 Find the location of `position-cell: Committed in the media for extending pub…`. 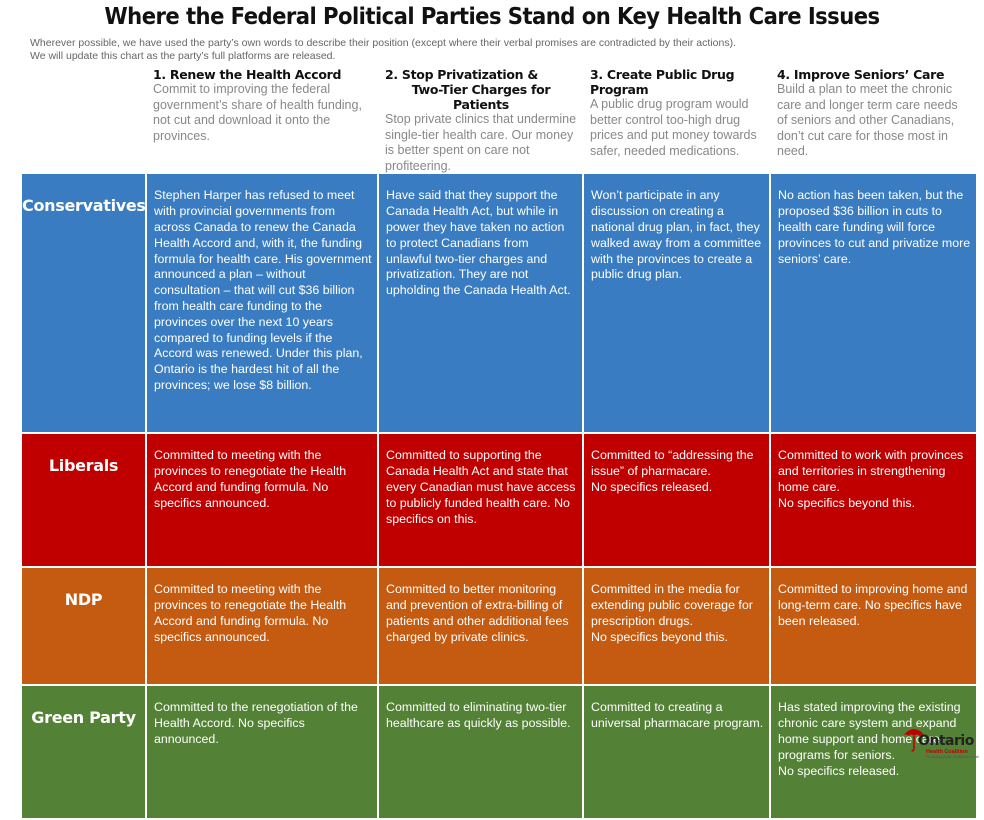

position-cell: Committed in the media for extending pub… is located at coordinates (676, 627).